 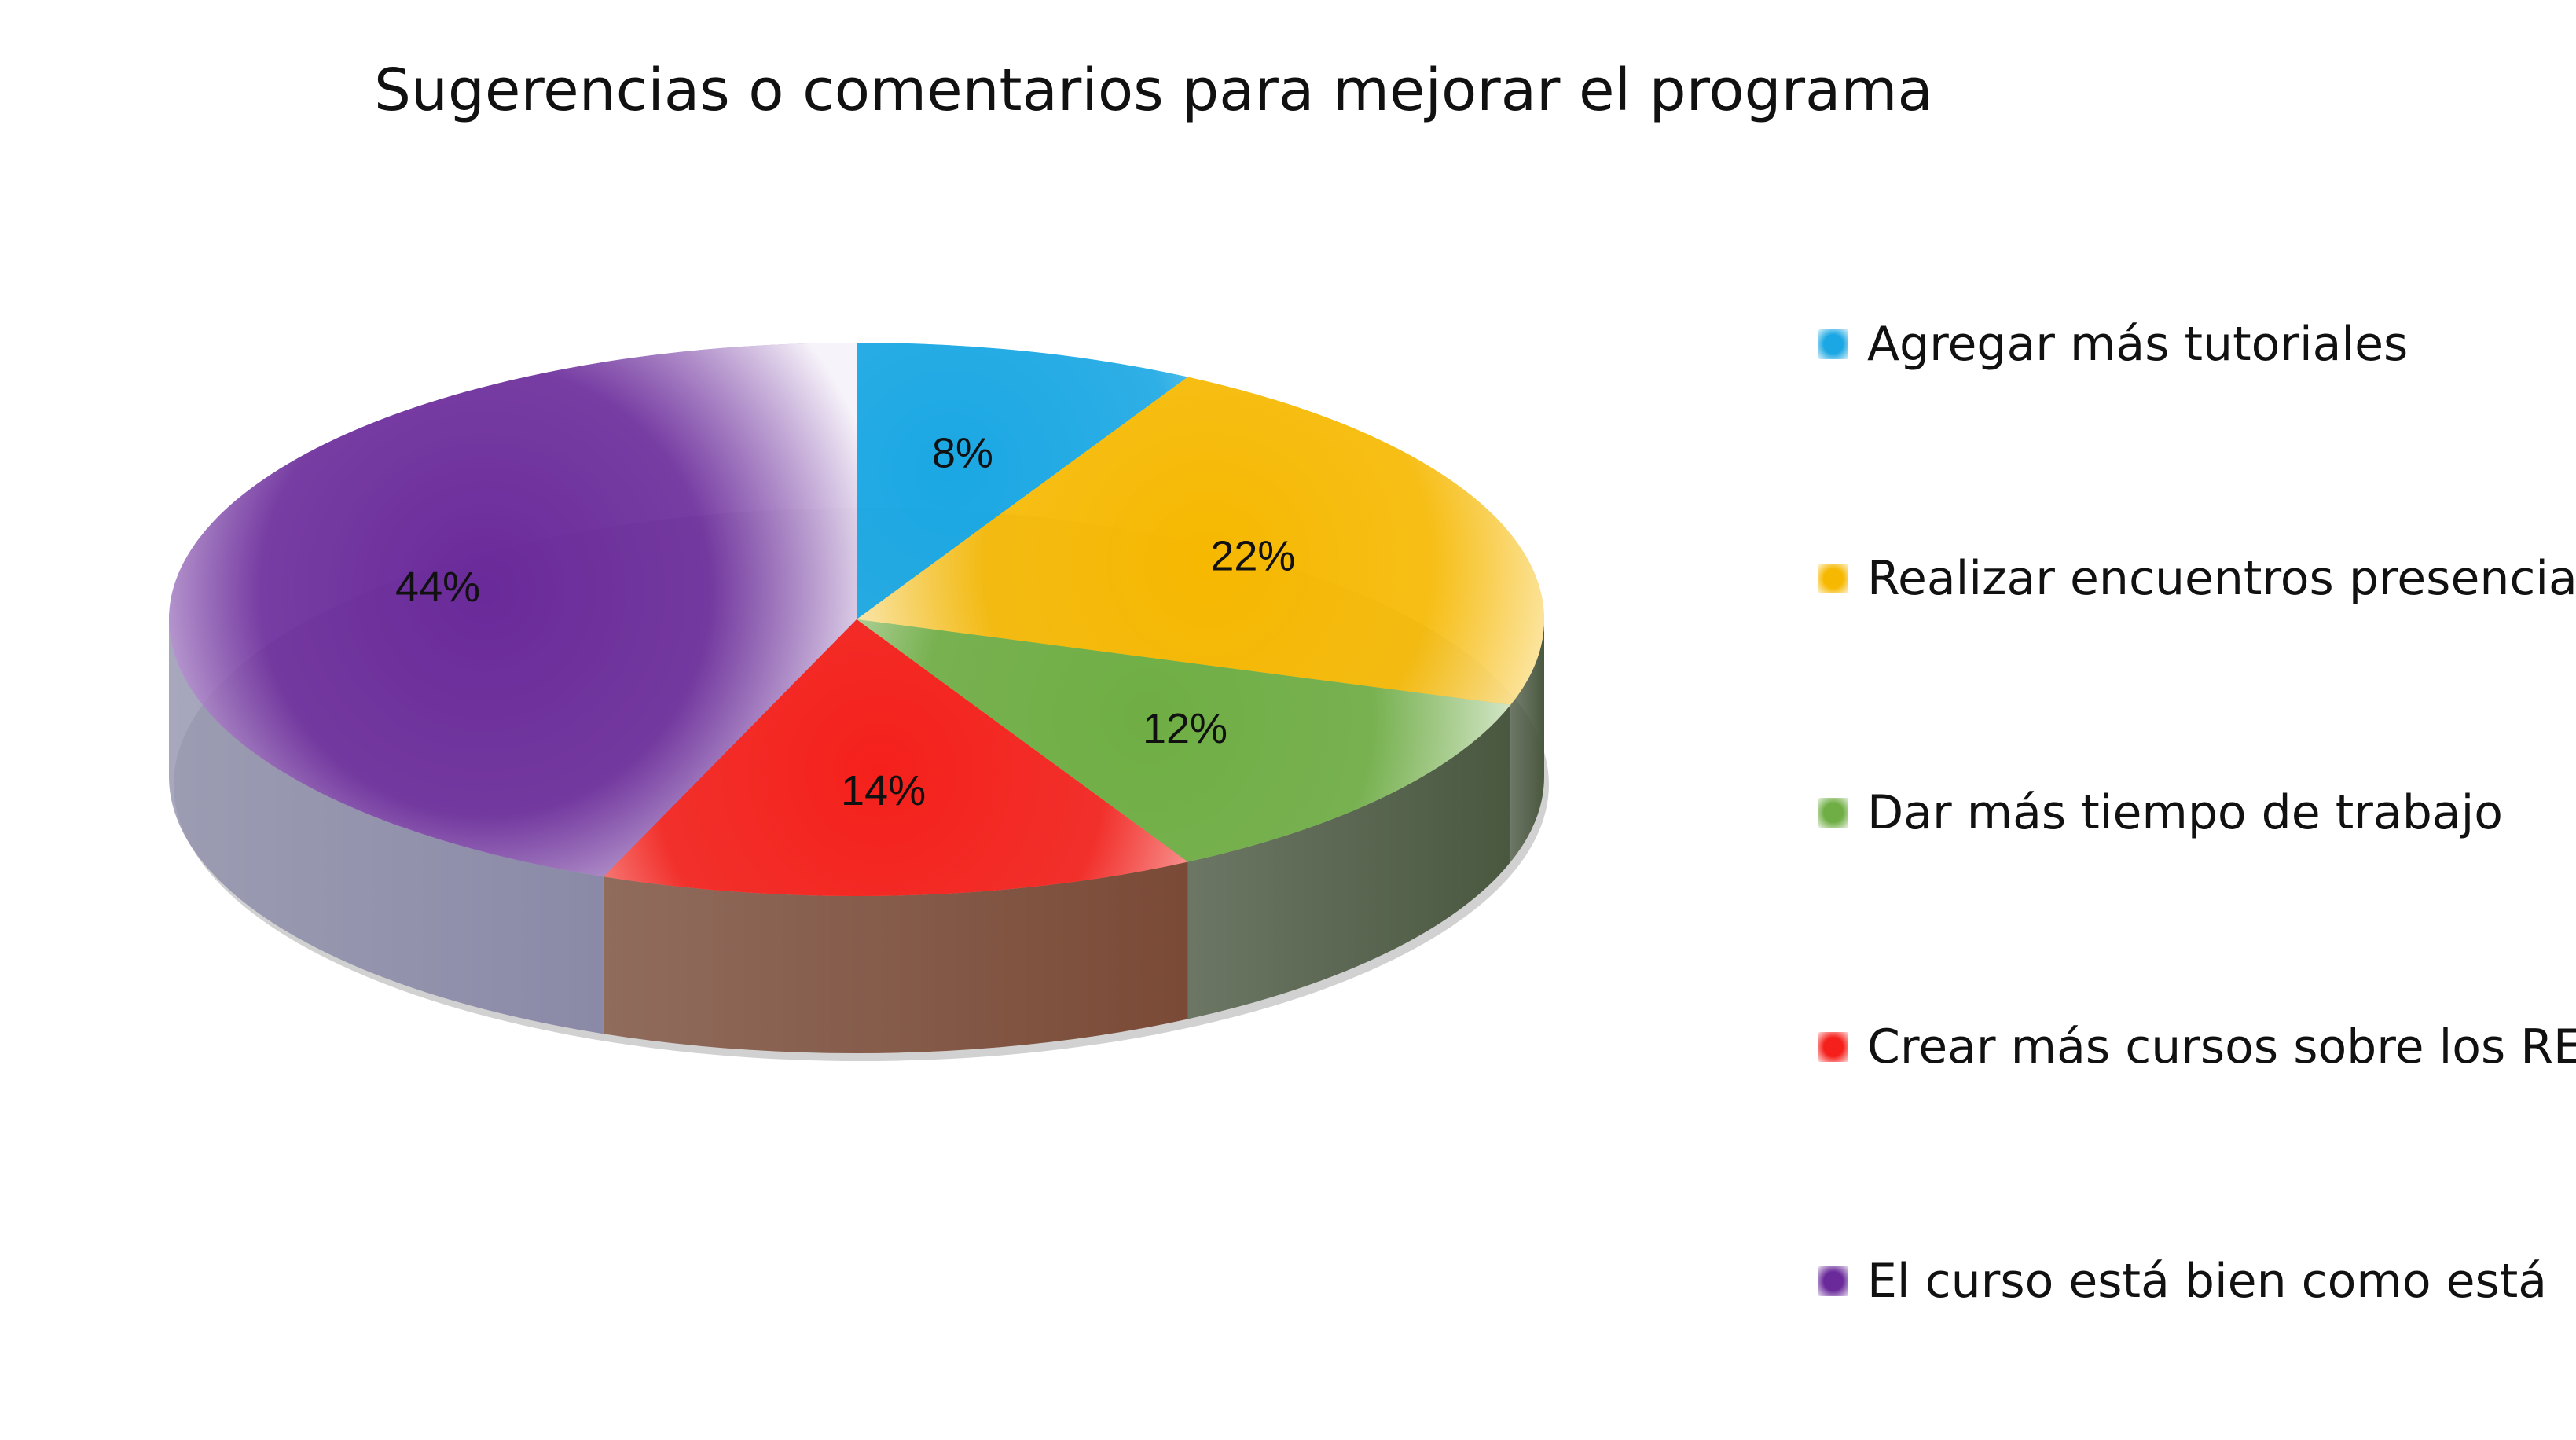 I want to click on pie-slice-crear-mas-cursos-sobre-los-red, so click(x=896, y=757).